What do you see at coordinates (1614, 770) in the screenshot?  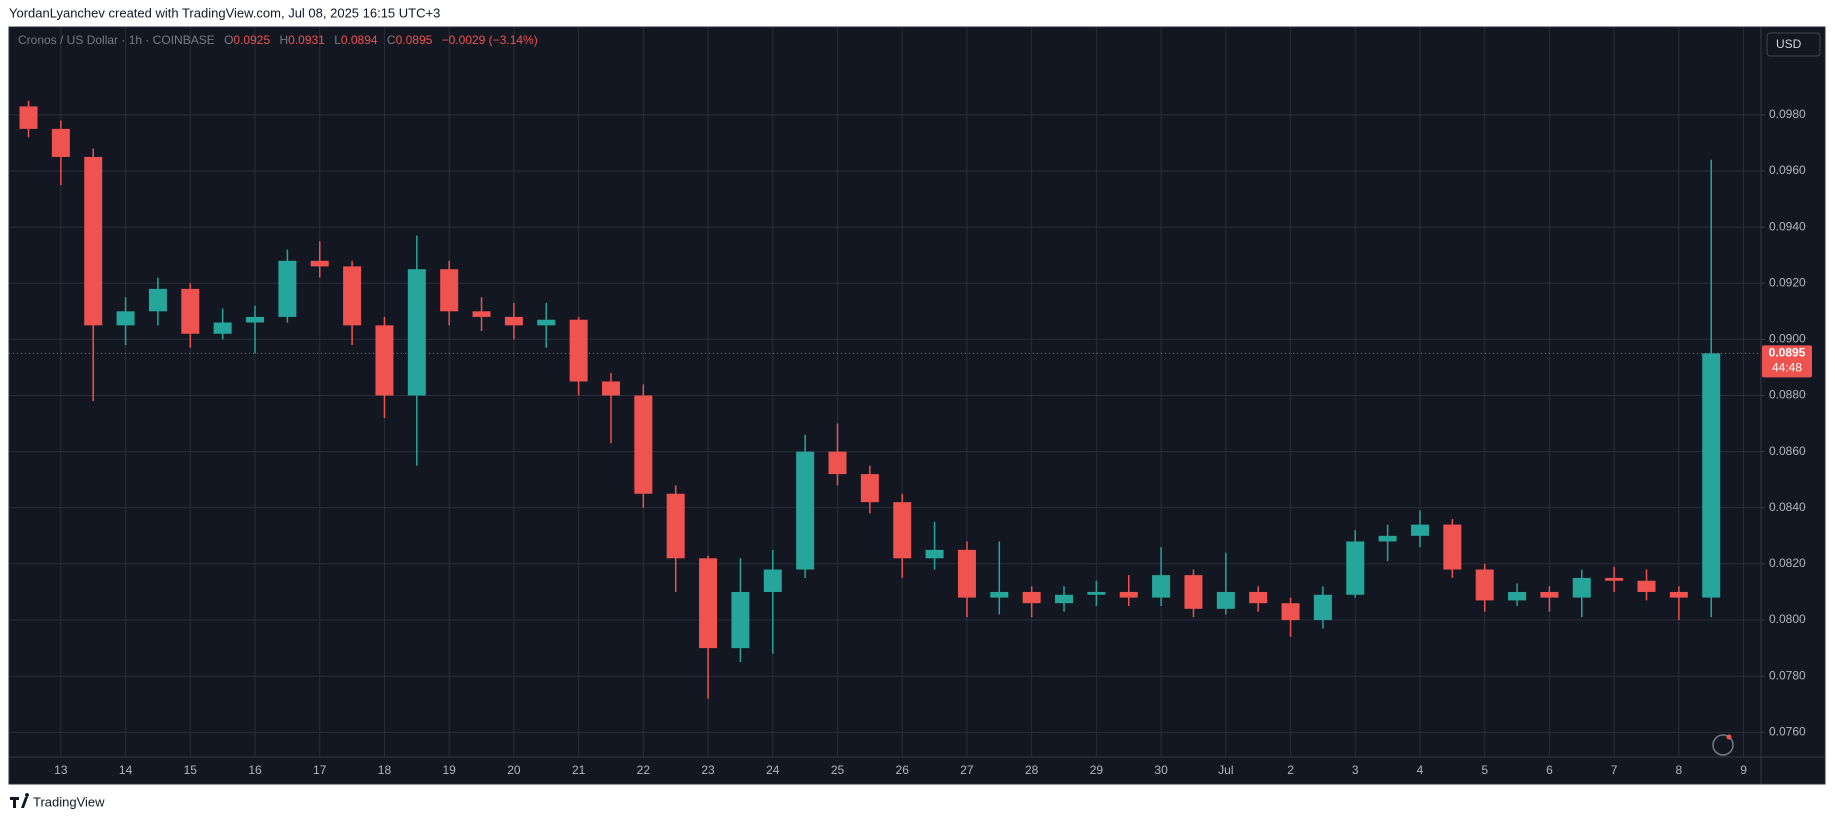 I see `x-tick-label: 7` at bounding box center [1614, 770].